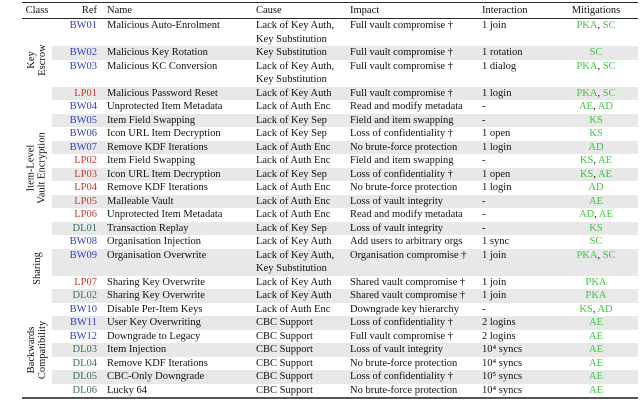 Image resolution: width=640 pixels, height=403 pixels. What do you see at coordinates (406, 106) in the screenshot?
I see `impact-cell: Read and modify metadata` at bounding box center [406, 106].